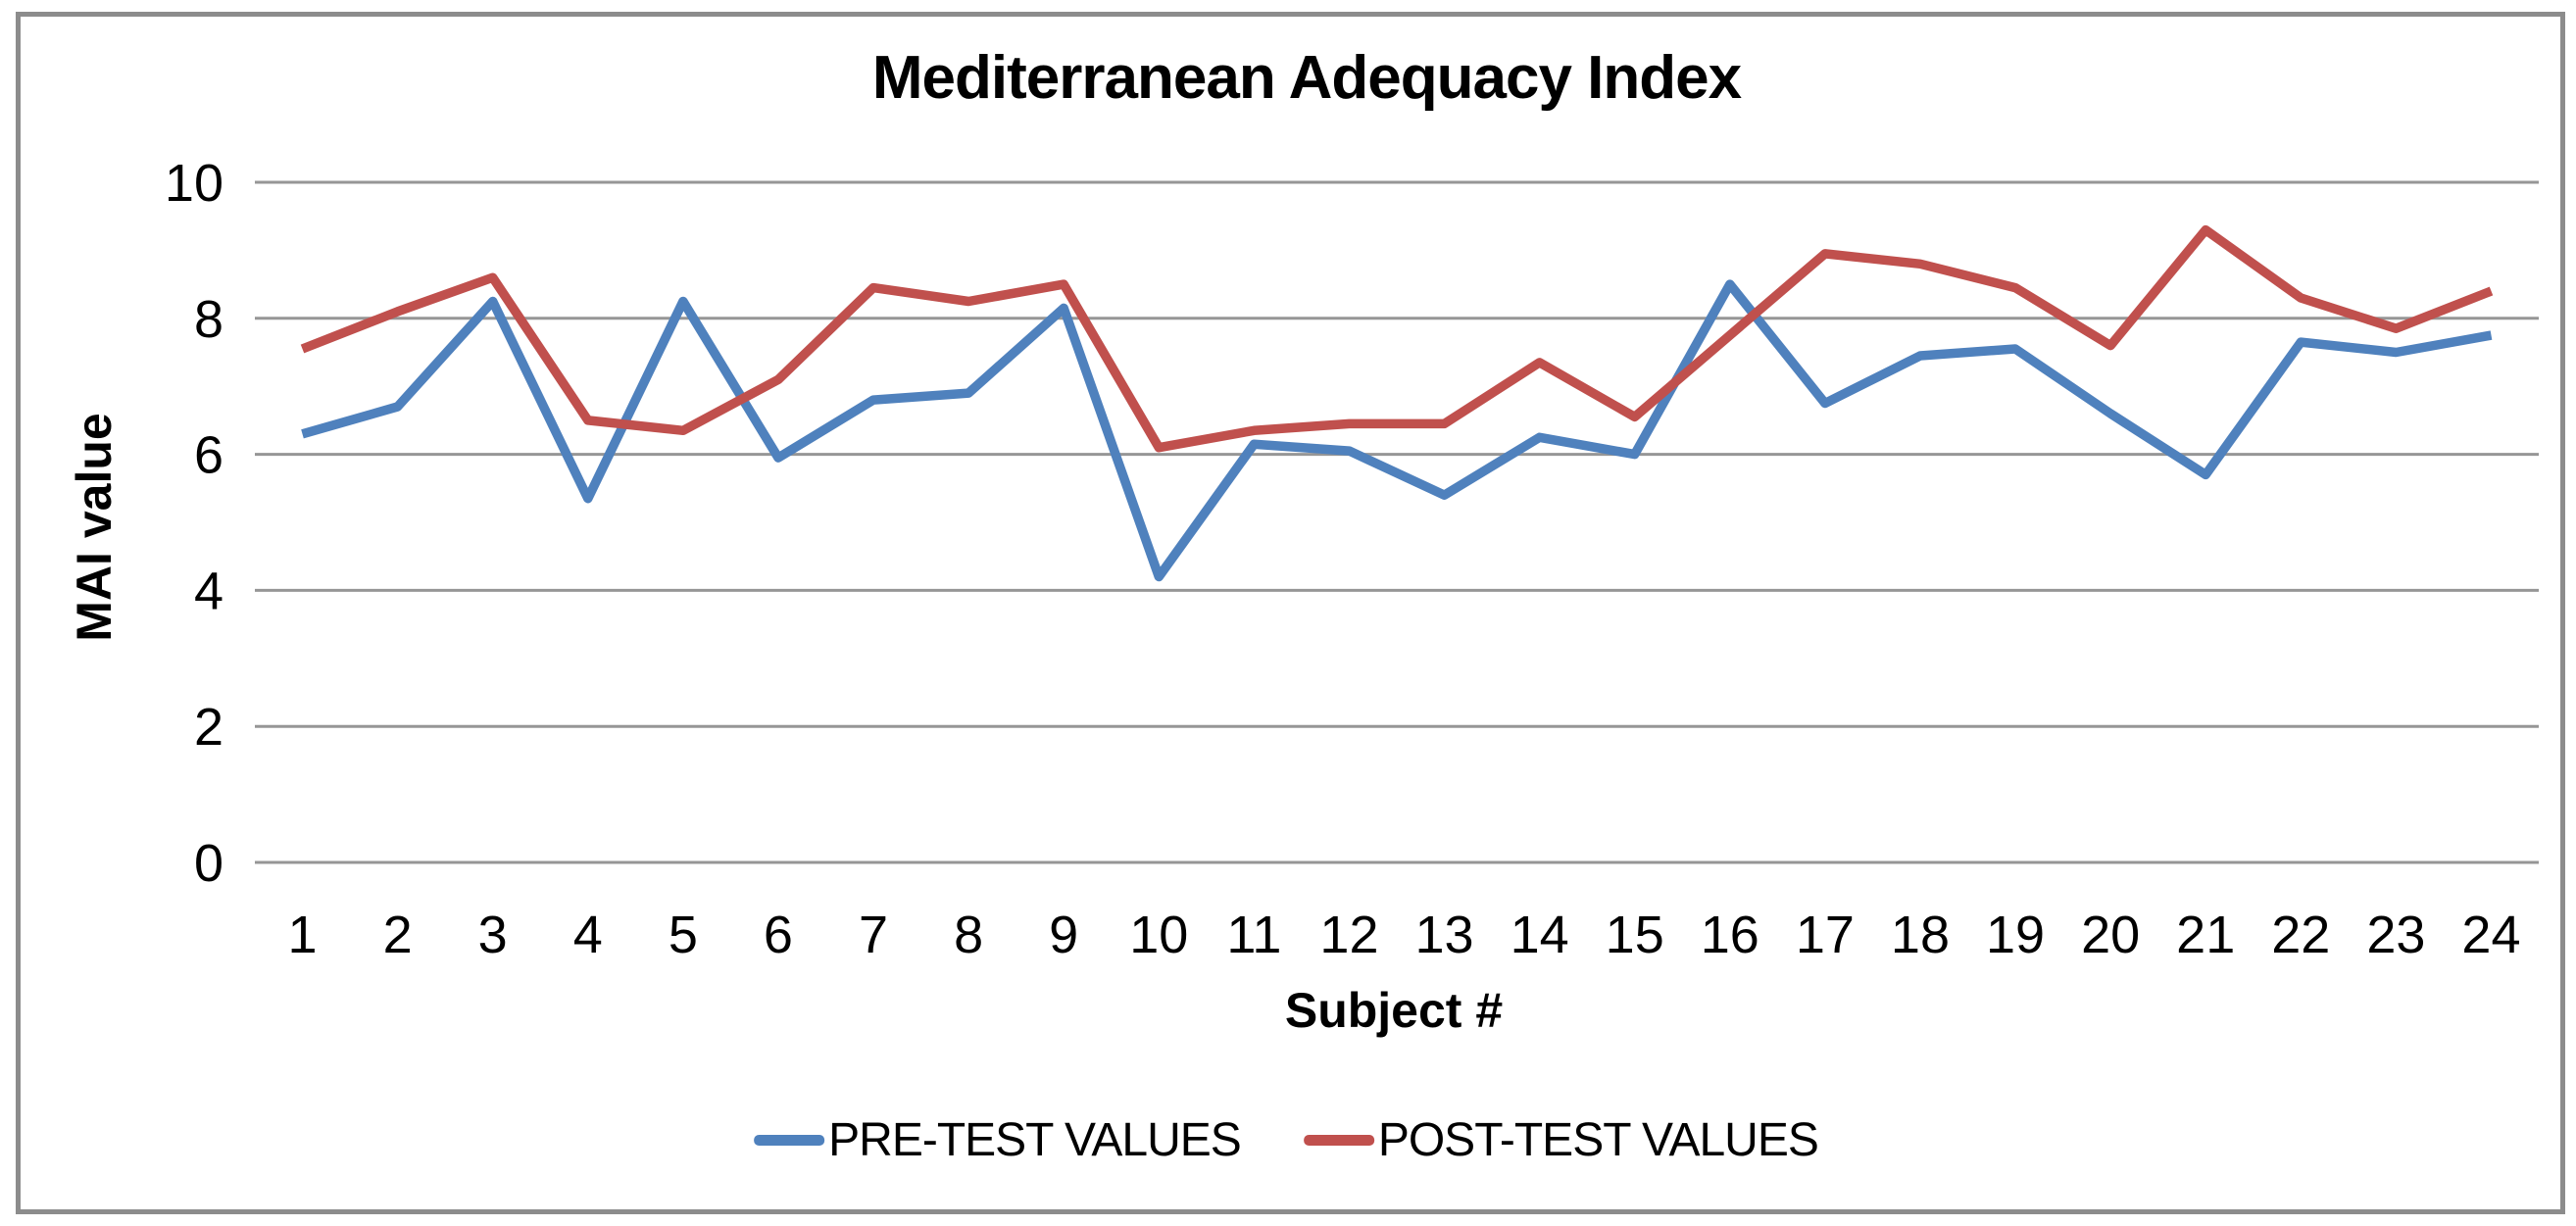  I want to click on x-tick-label: 23, so click(2395, 935).